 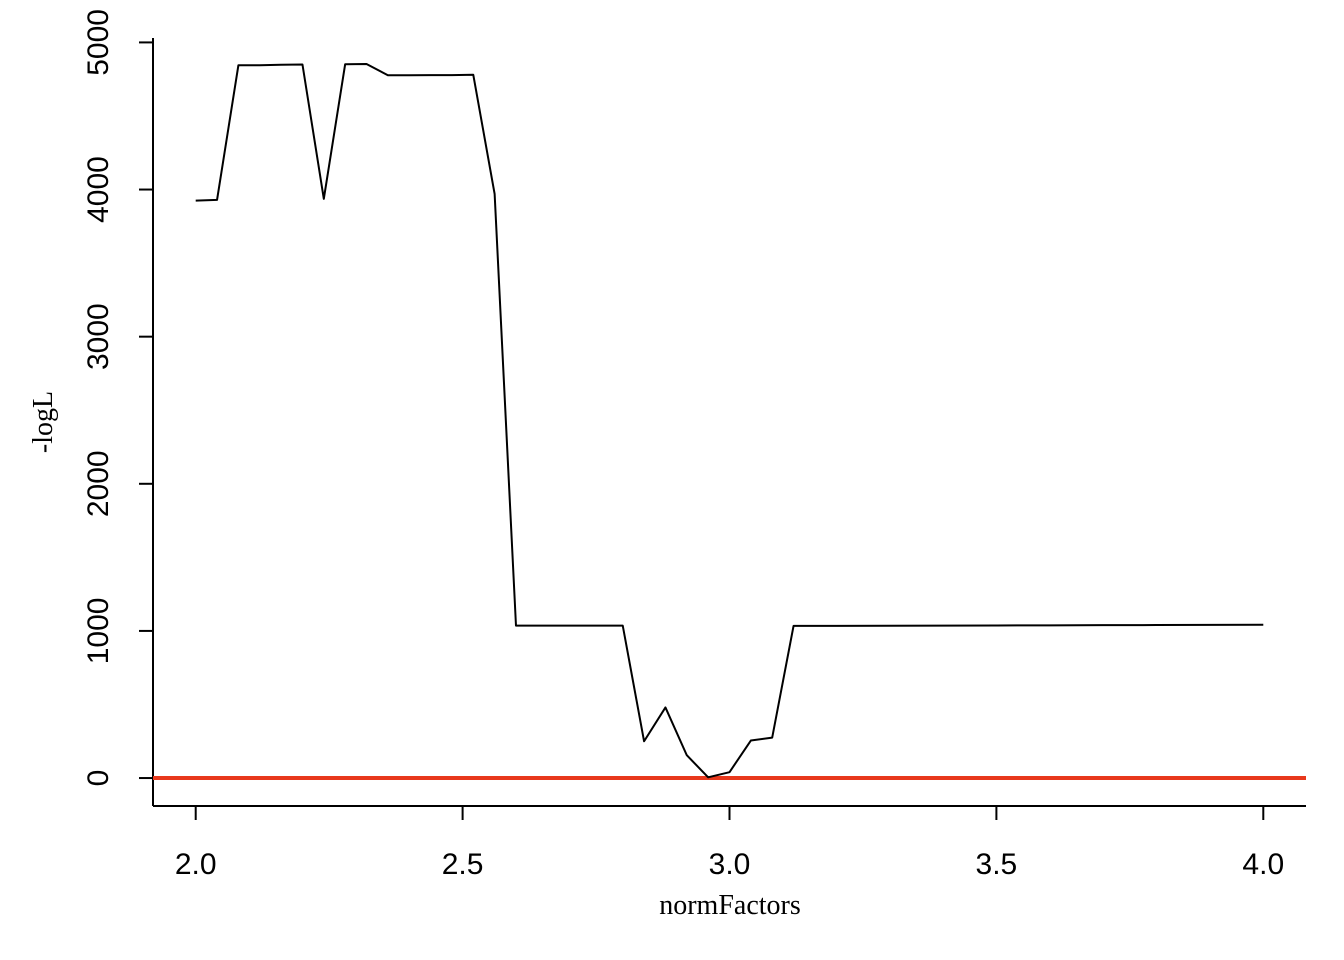 I want to click on y-tick-label: 3000, so click(x=98, y=336).